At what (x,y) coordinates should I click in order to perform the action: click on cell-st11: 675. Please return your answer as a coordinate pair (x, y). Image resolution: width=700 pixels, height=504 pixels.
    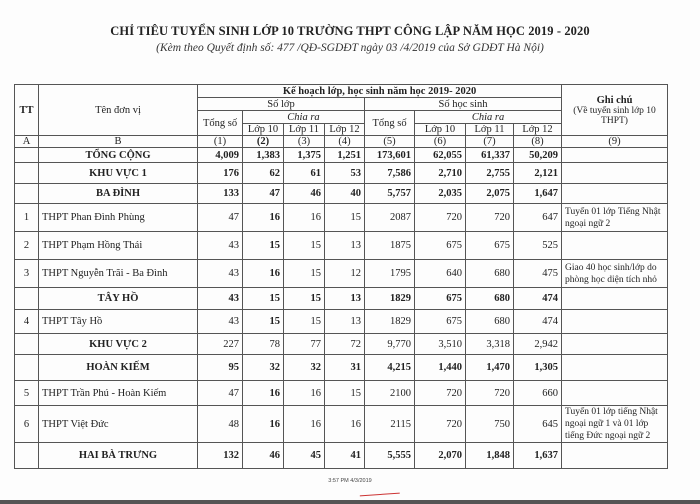
    Looking at the image, I should click on (489, 245).